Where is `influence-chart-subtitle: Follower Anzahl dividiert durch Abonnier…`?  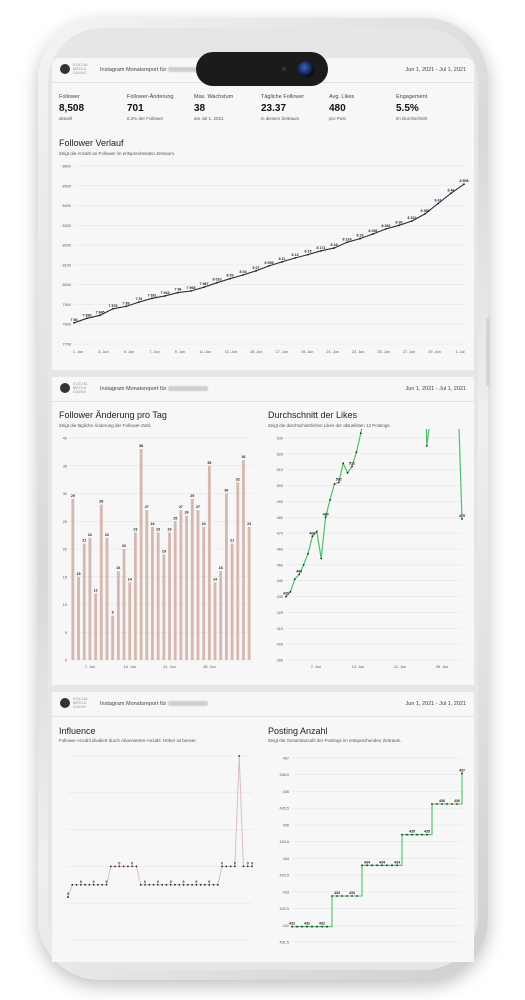
influence-chart-subtitle: Follower Anzahl dividiert durch Abonnier… is located at coordinates (128, 740).